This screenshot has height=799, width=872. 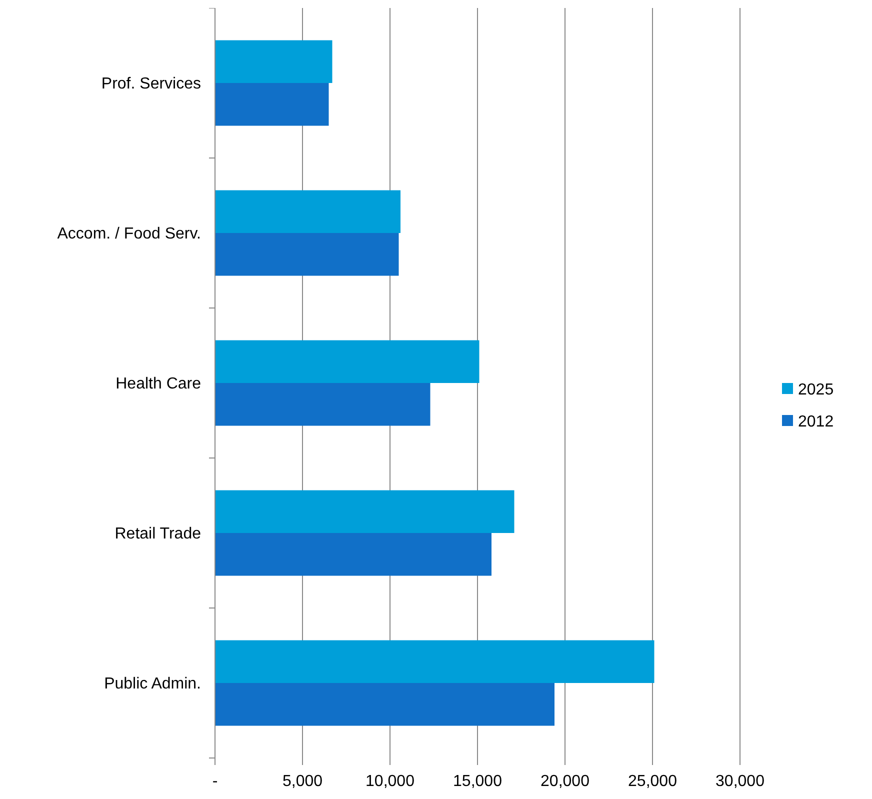 What do you see at coordinates (816, 390) in the screenshot?
I see `legend-label: 2025` at bounding box center [816, 390].